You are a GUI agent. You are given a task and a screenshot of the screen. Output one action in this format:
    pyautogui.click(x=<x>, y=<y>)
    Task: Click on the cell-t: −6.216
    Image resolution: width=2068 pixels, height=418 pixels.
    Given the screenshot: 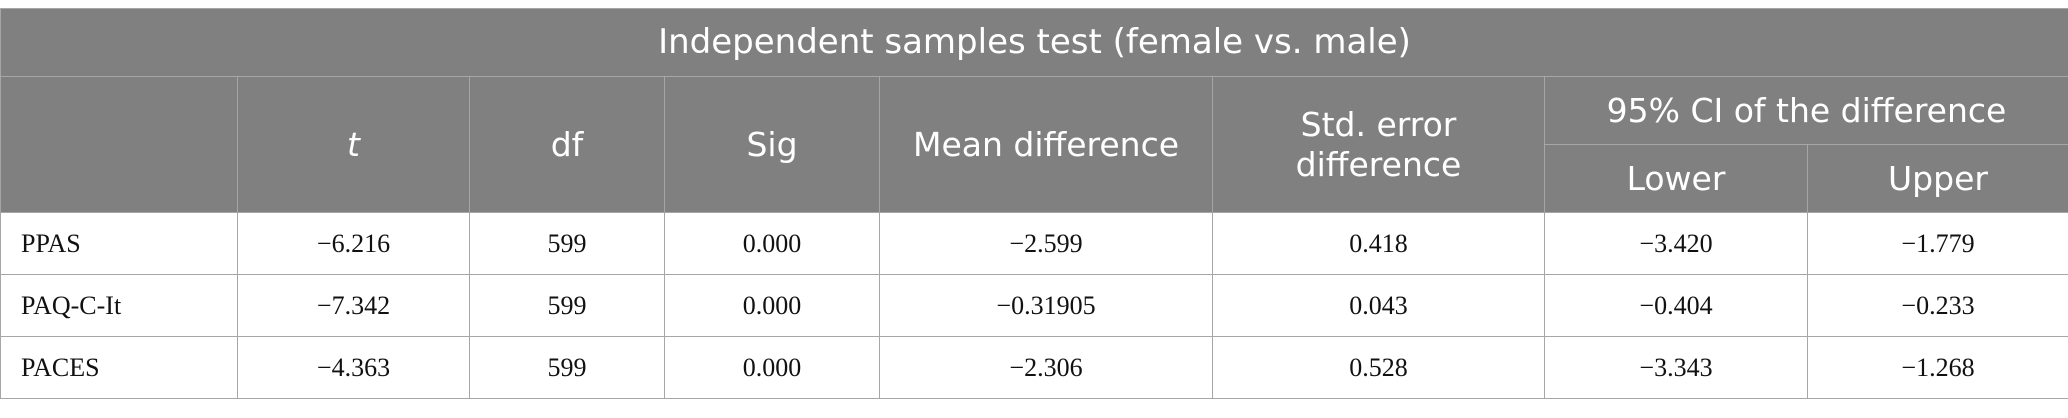 What is the action you would take?
    pyautogui.click(x=353, y=243)
    